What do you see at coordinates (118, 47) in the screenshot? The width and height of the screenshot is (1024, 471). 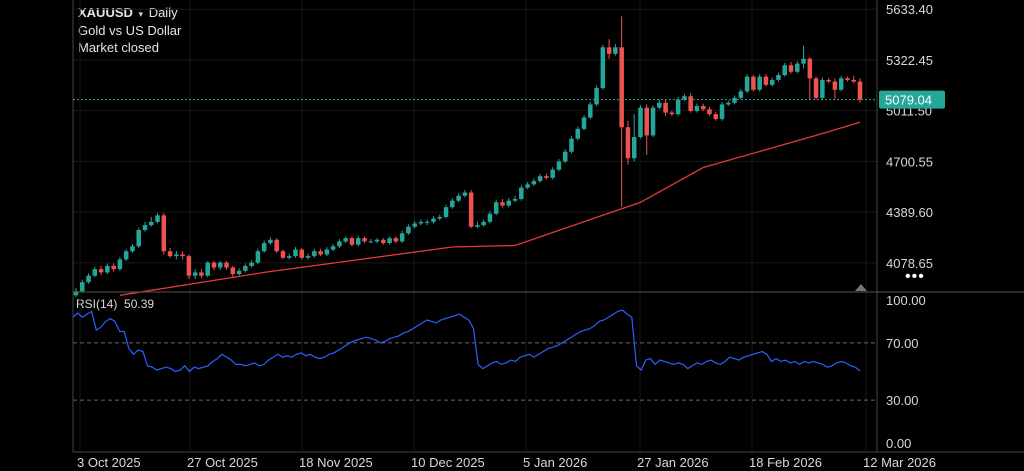 I see `market-status: Market closed` at bounding box center [118, 47].